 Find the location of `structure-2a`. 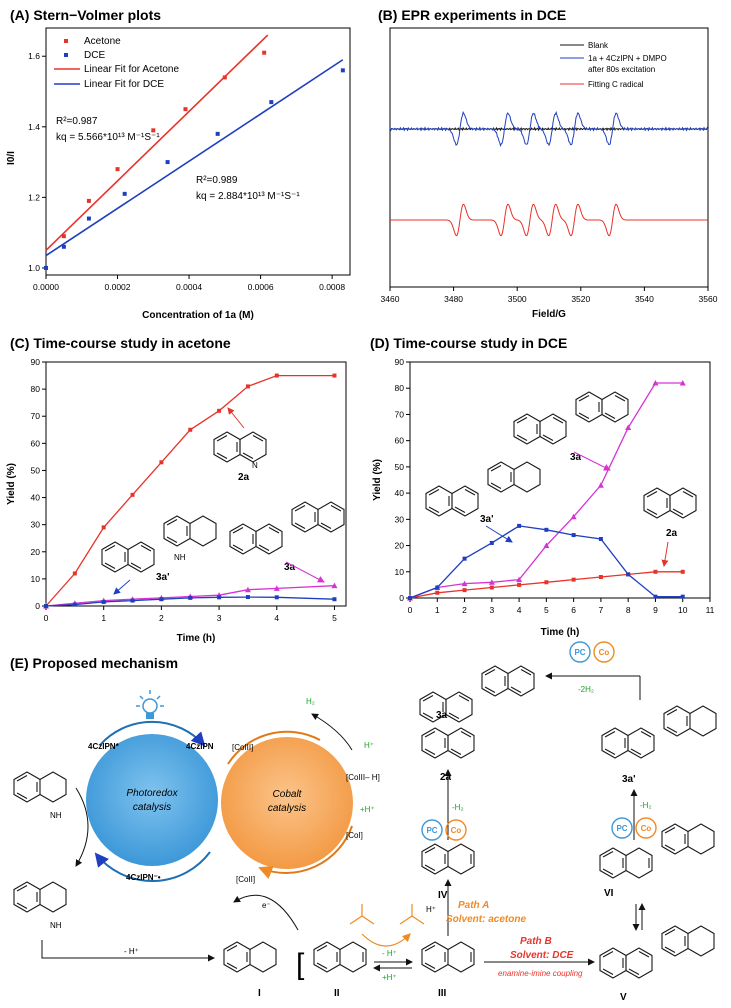

structure-2a is located at coordinates (240, 447).